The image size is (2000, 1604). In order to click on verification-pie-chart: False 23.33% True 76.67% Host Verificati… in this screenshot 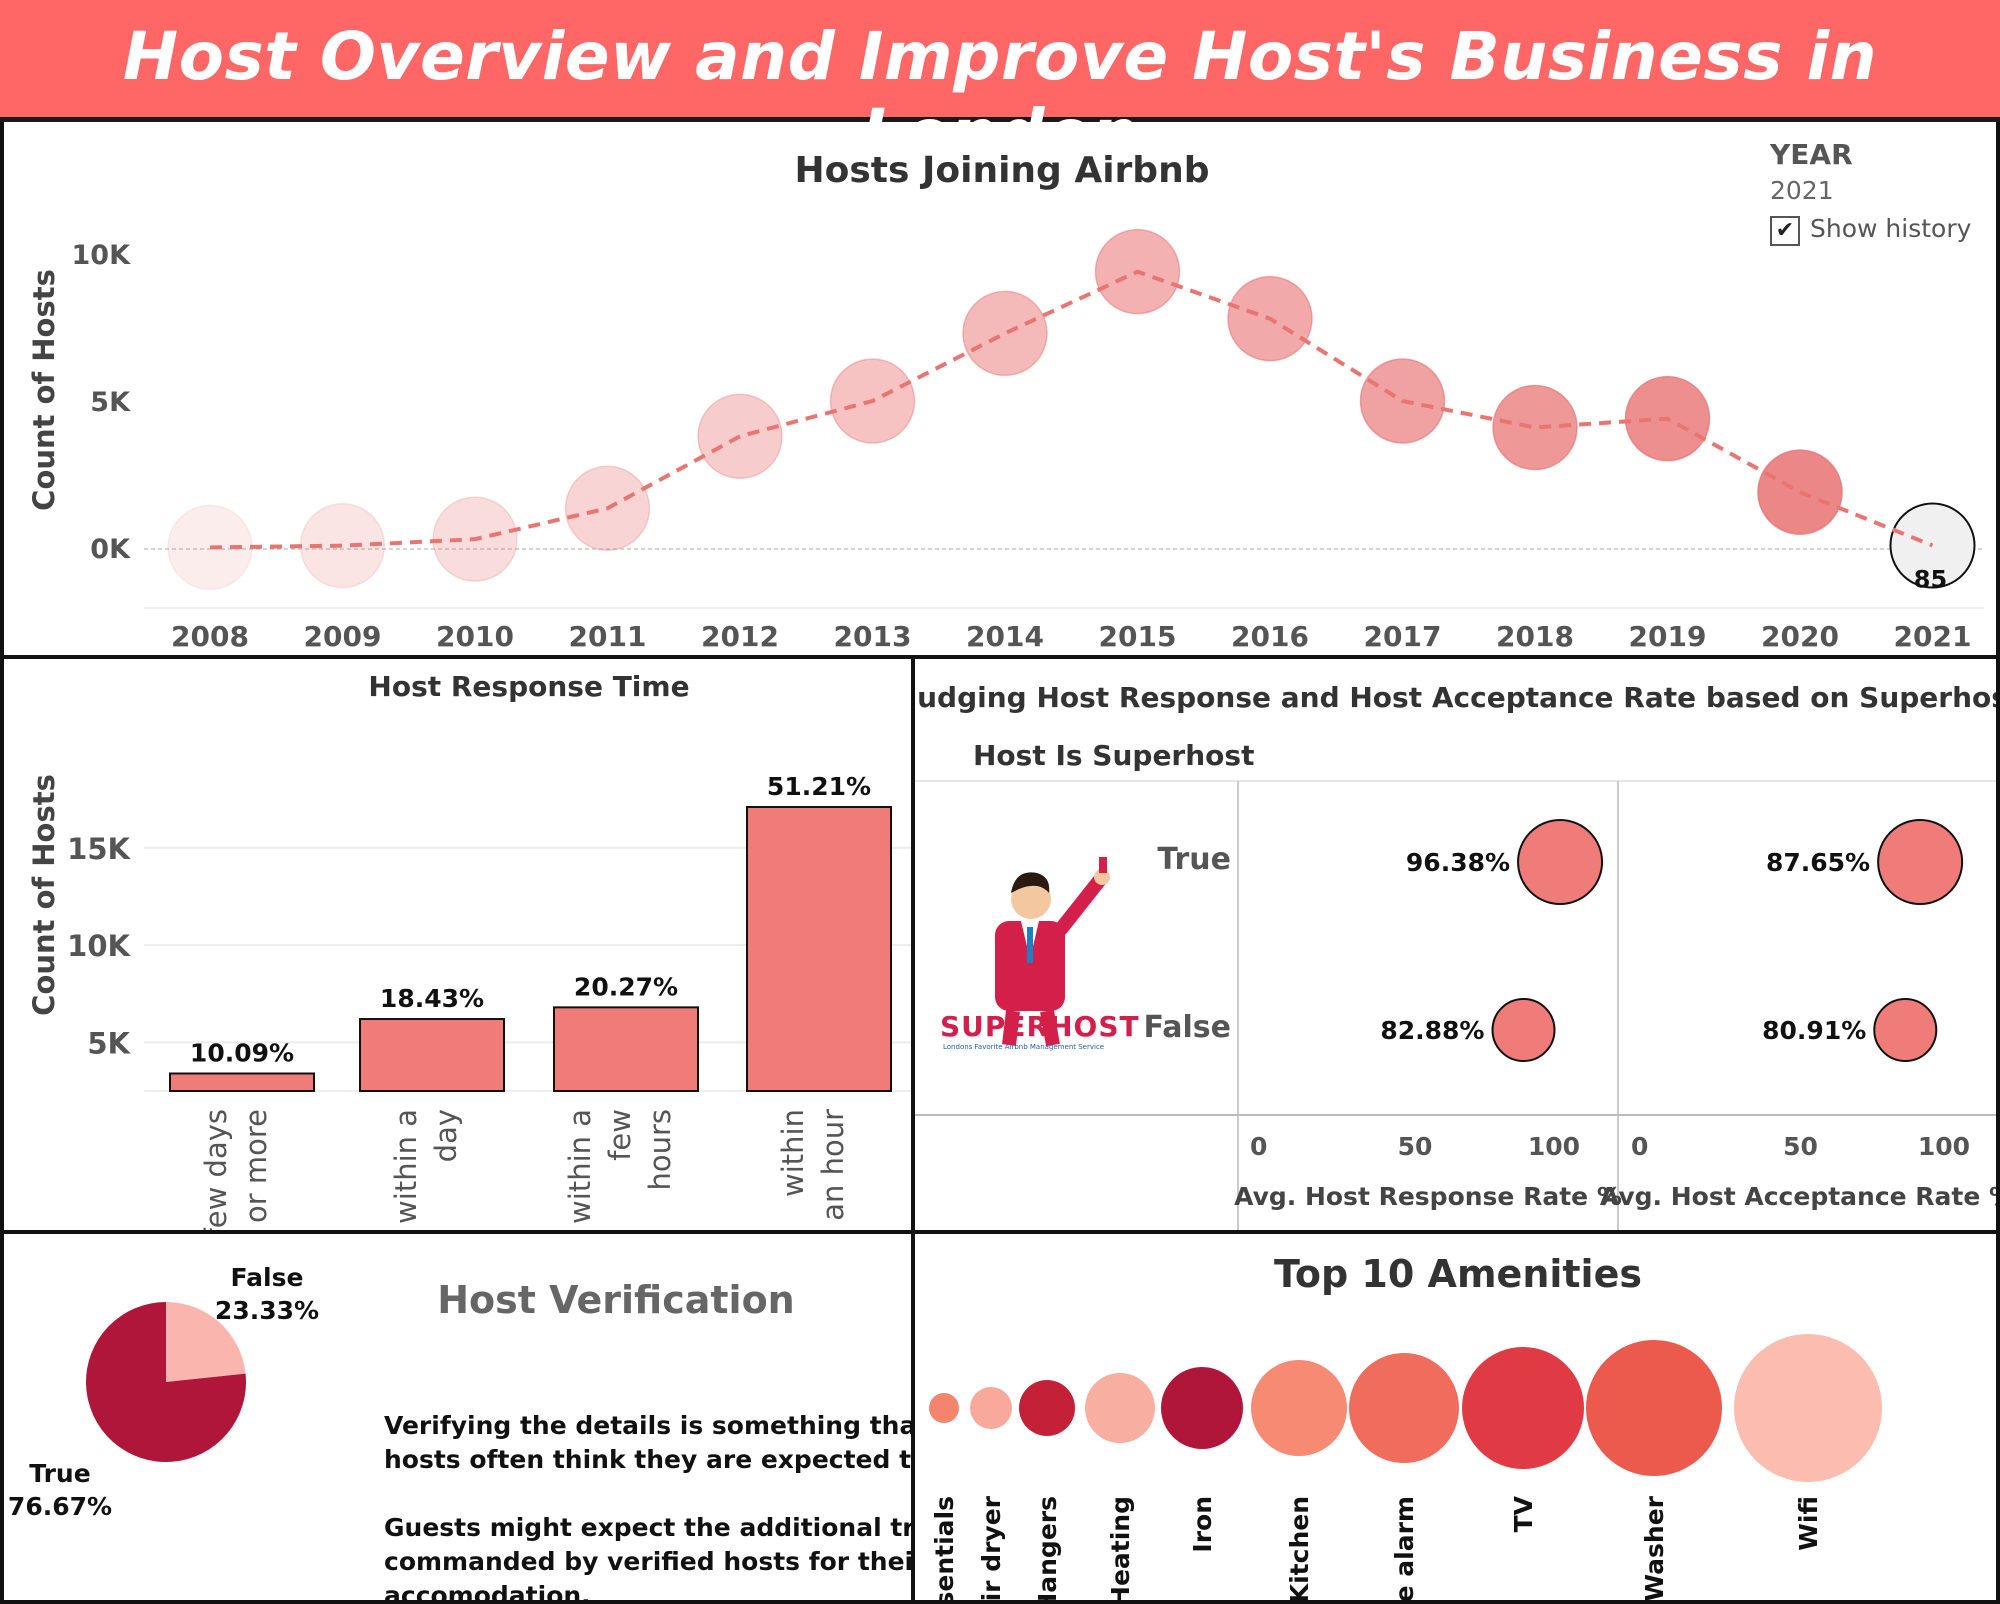, I will do `click(459, 1431)`.